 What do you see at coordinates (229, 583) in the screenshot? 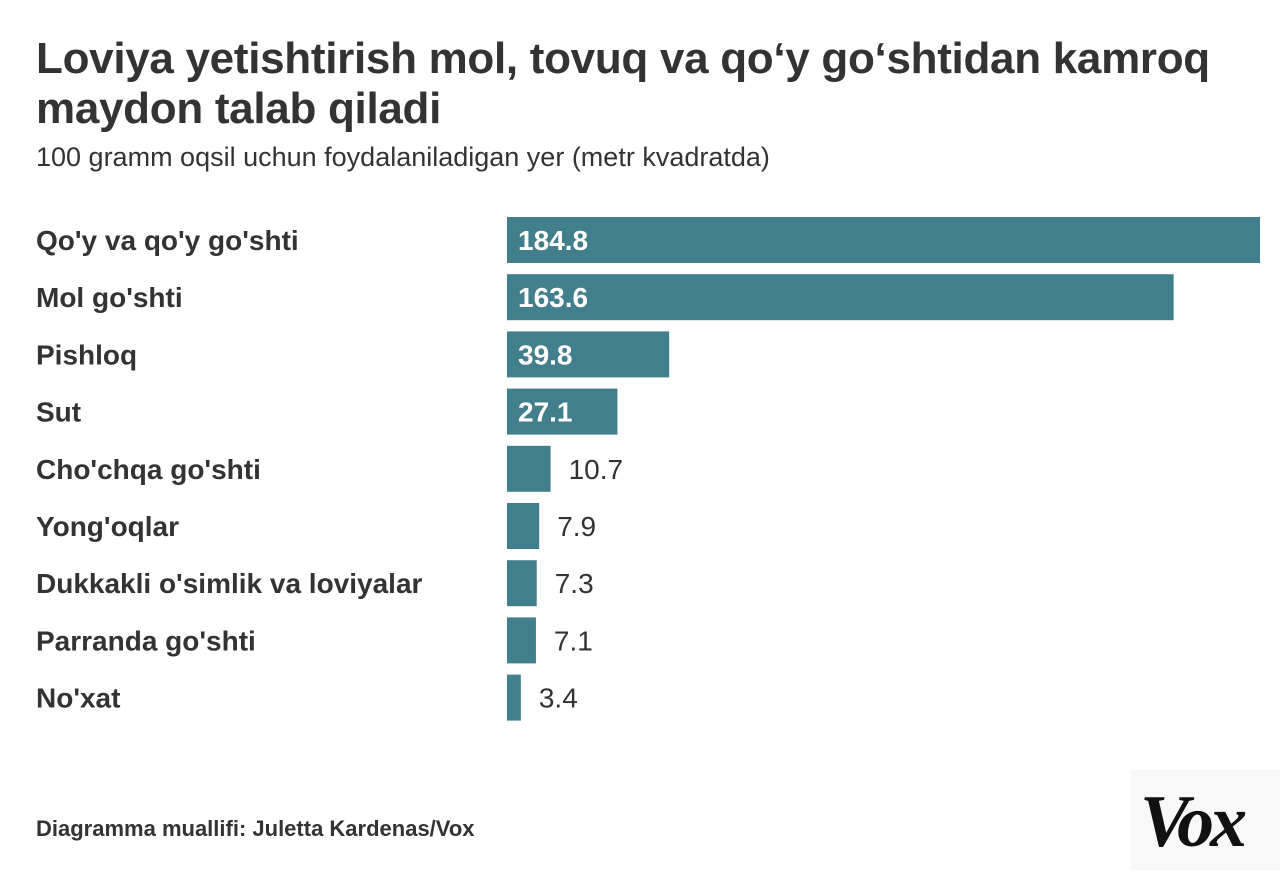
I see `category-label: Dukkakli o'simlik va loviyalar` at bounding box center [229, 583].